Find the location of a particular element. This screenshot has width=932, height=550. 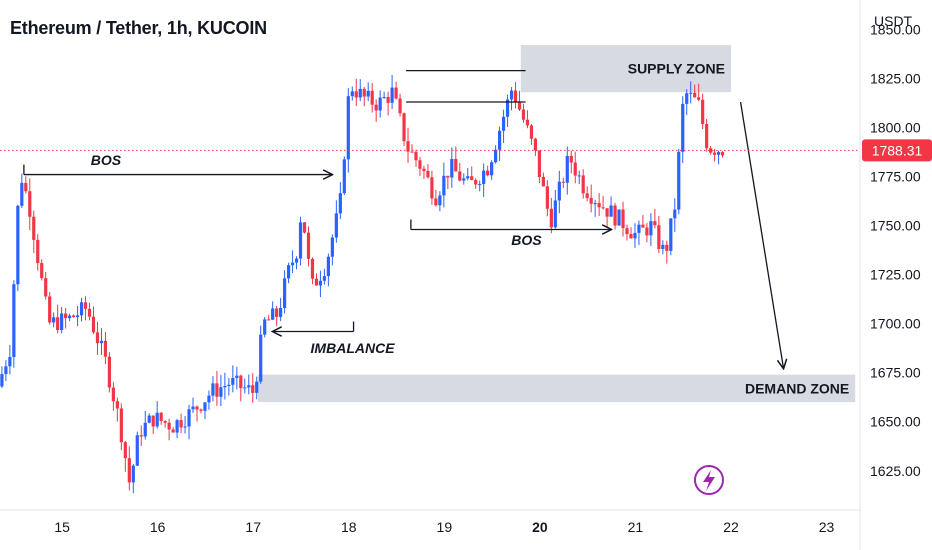

demand-zone-label: DEMAND ZONE is located at coordinates (797, 388).